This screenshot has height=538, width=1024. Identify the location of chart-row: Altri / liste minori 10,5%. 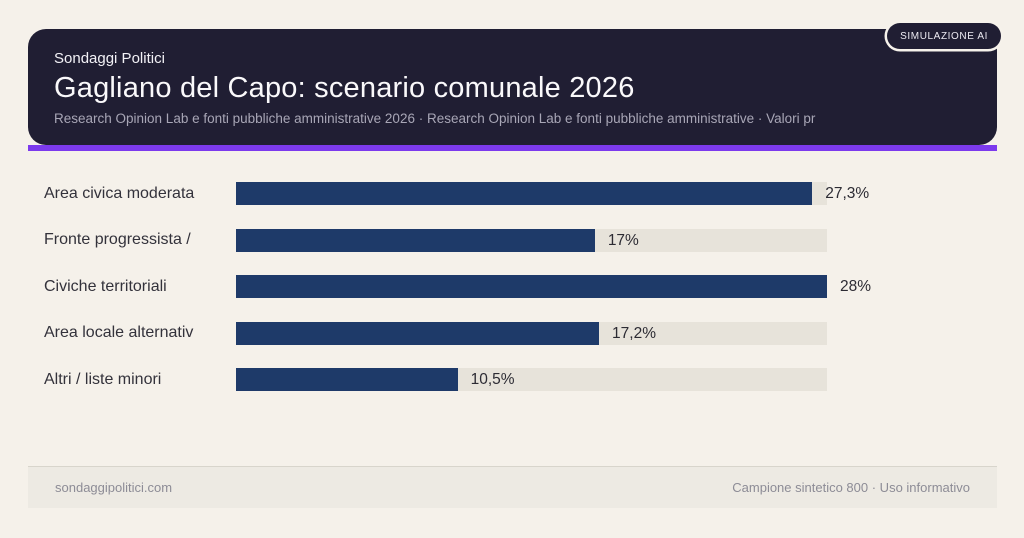
(435, 379).